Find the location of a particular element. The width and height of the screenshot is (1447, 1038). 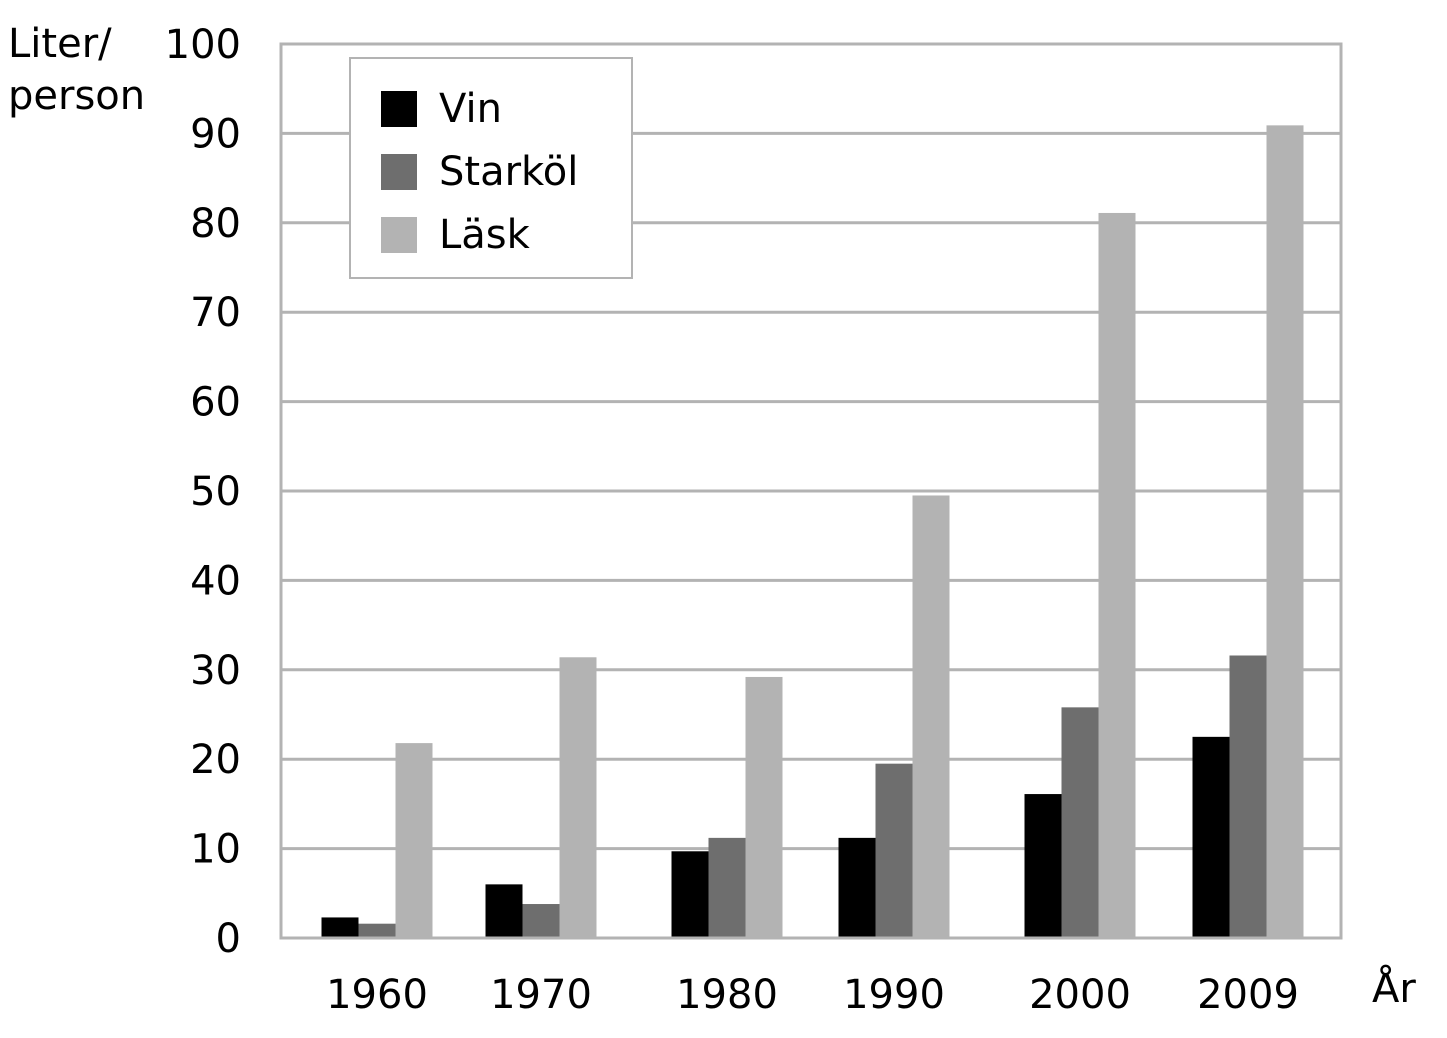

bar-starkl-2009 is located at coordinates (1248, 796).